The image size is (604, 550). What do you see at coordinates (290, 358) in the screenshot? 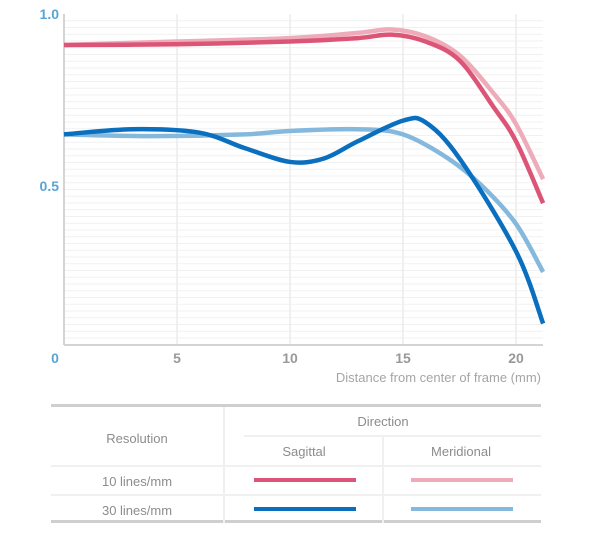
I see `x-tick-label: 10` at bounding box center [290, 358].